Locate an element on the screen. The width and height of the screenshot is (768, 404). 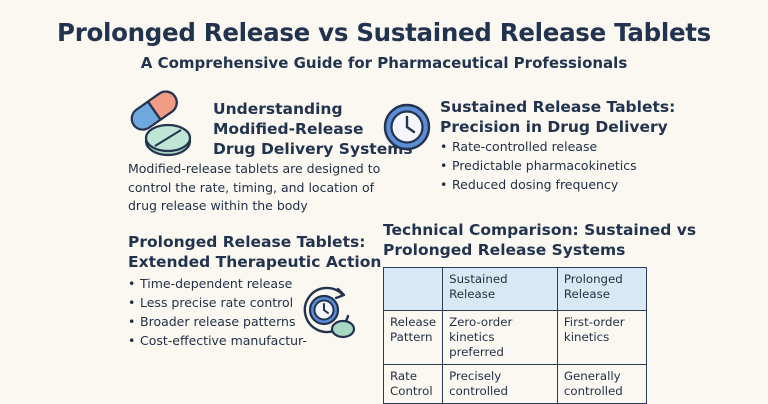
understanding-heading-line: Drug Delivery Systems is located at coordinates (313, 149).